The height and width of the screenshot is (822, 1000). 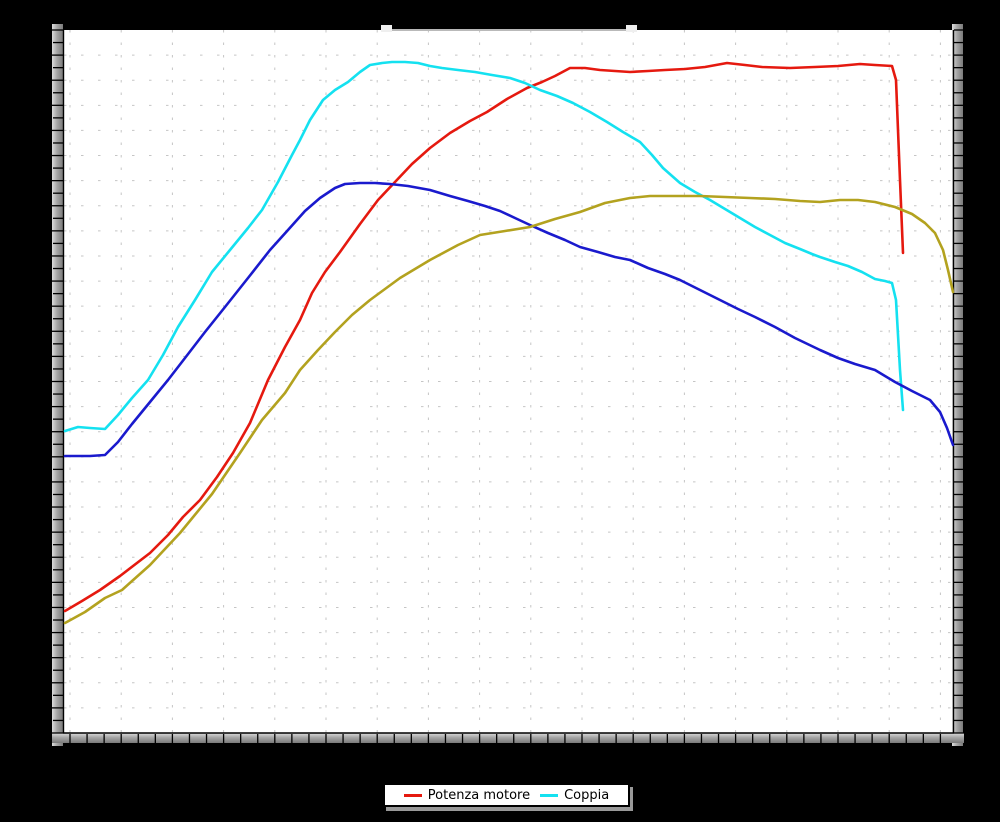 I want to click on y-axis-bar-left, so click(x=57, y=385).